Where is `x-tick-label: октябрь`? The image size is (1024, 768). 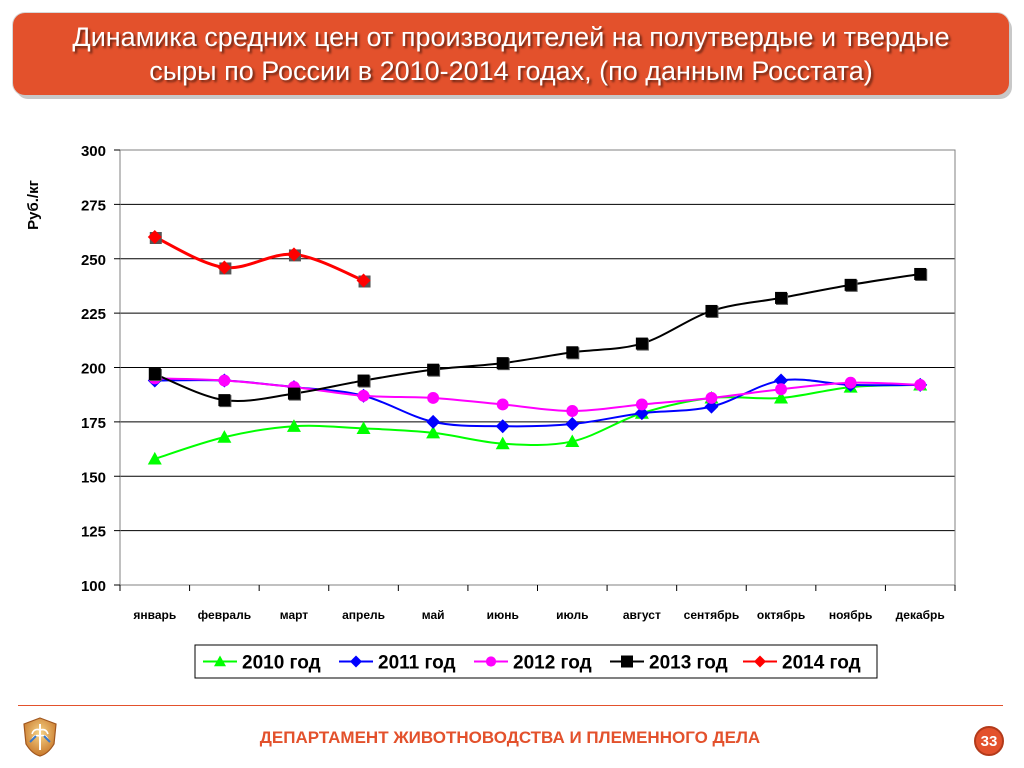
x-tick-label: октябрь is located at coordinates (781, 615).